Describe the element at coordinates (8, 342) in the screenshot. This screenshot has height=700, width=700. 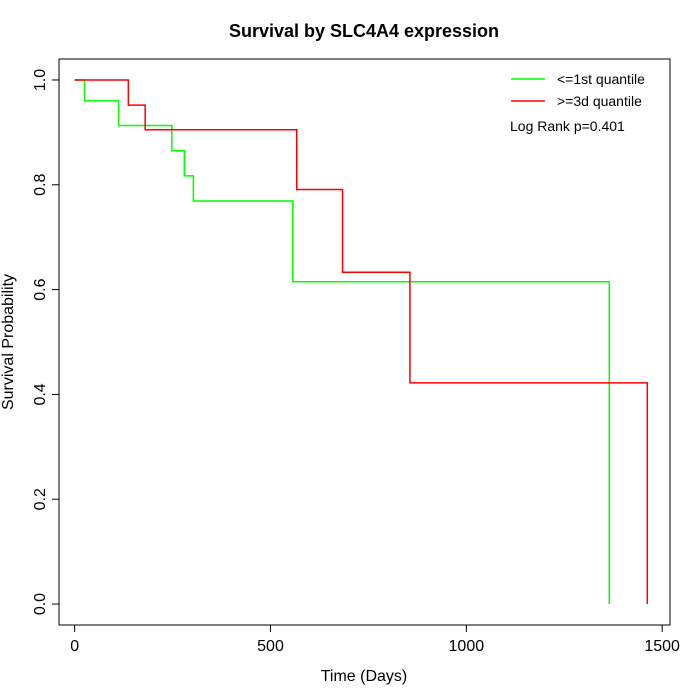
I see `y-axis-label: Survival Probability` at that location.